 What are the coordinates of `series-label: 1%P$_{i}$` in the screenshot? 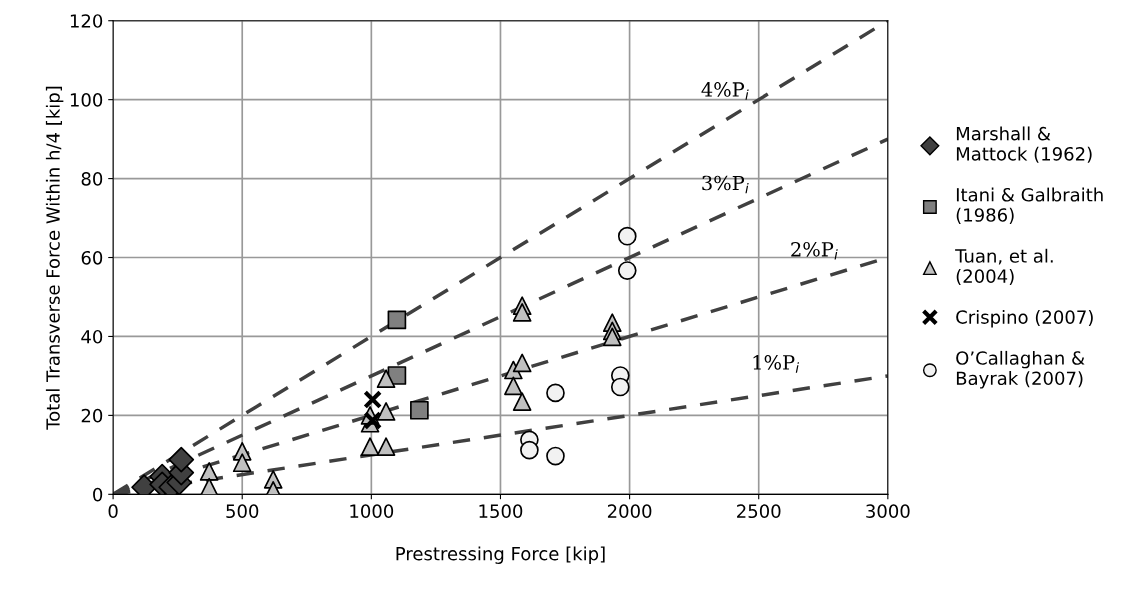 It's located at (776, 364).